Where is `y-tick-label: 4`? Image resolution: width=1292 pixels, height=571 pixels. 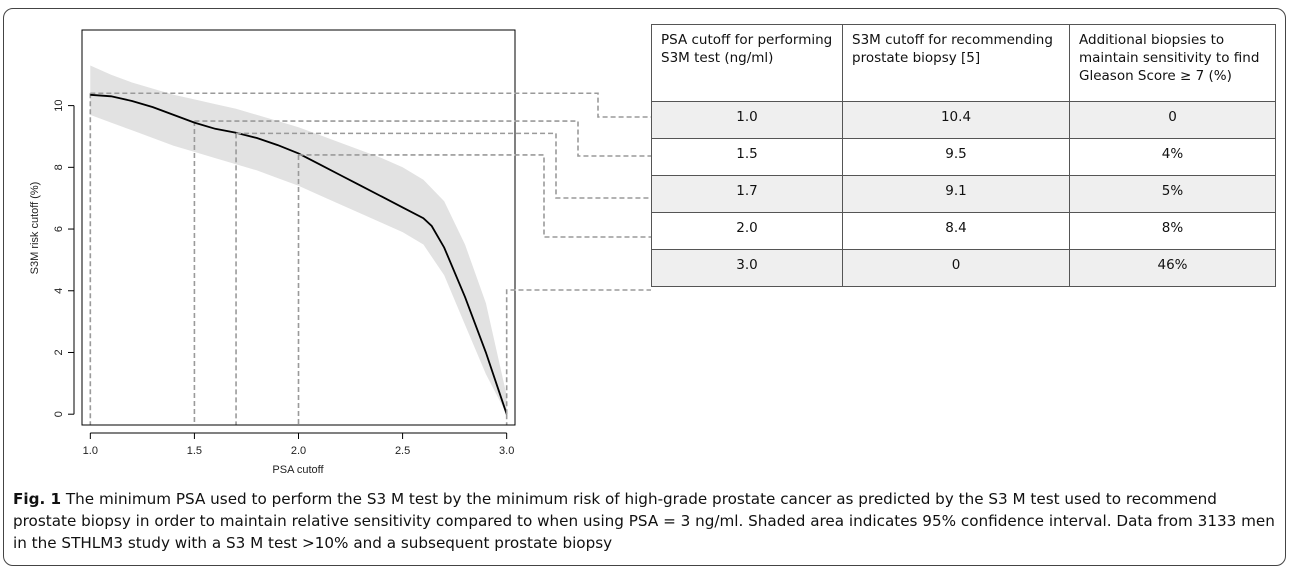 y-tick-label: 4 is located at coordinates (59, 291).